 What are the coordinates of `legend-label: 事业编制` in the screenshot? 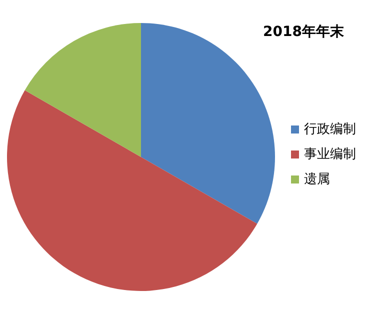 It's located at (330, 154).